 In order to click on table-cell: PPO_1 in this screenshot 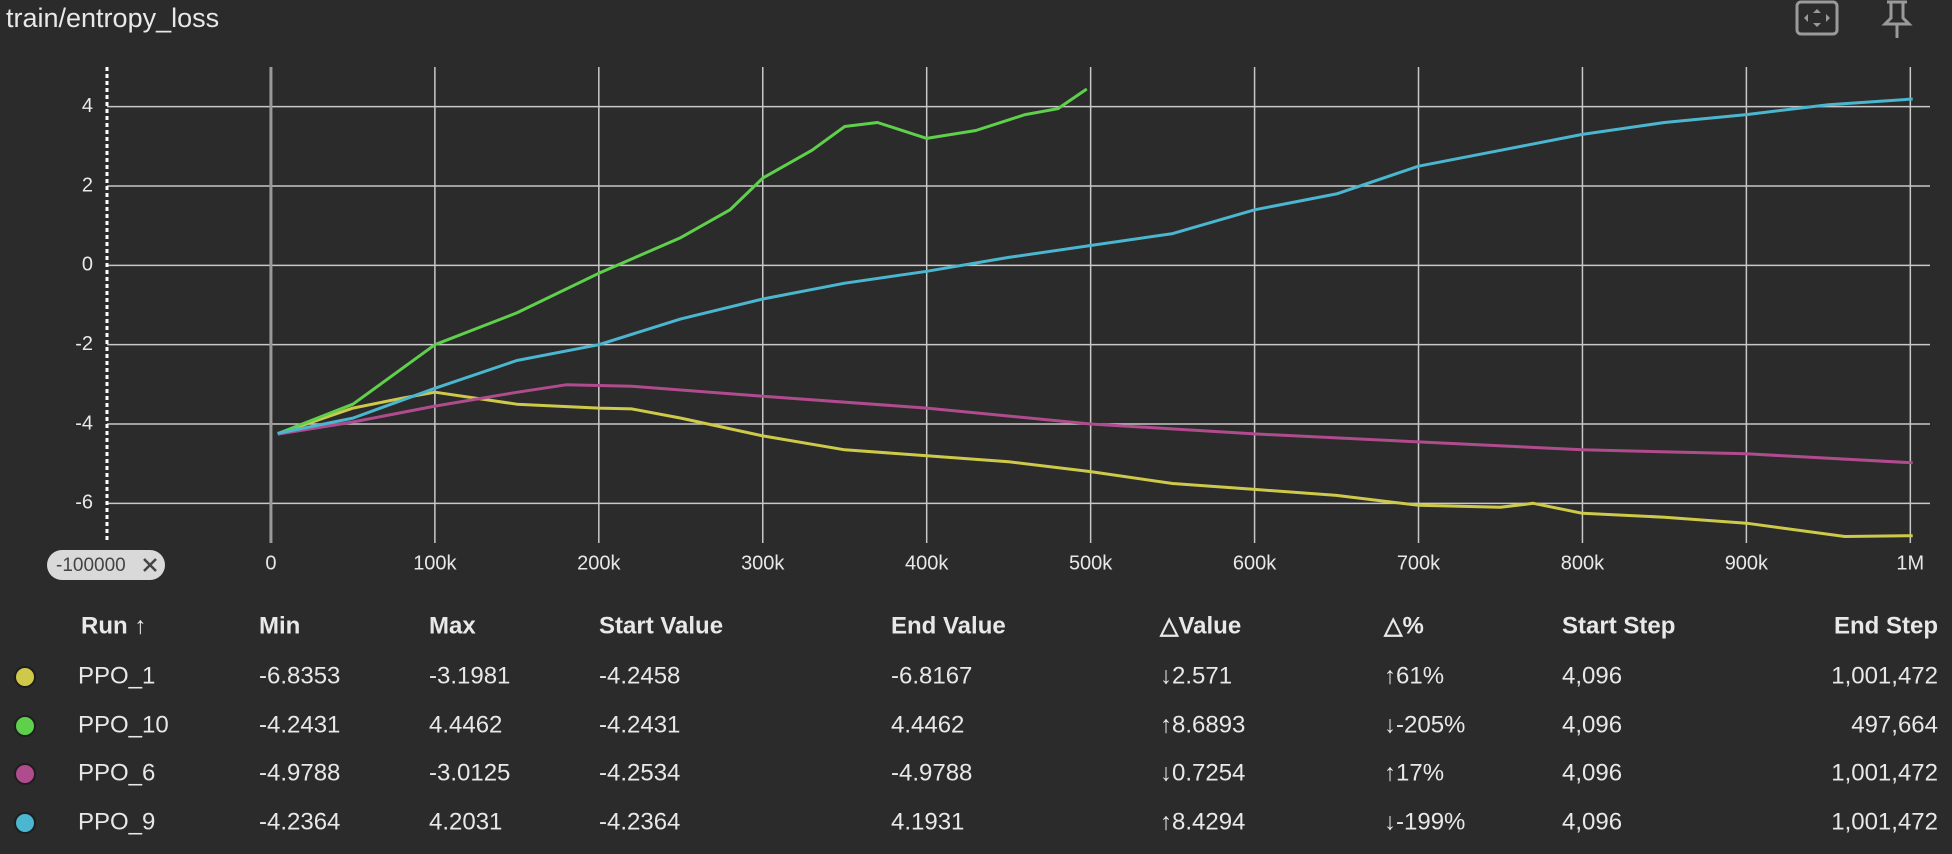, I will do `click(116, 675)`.